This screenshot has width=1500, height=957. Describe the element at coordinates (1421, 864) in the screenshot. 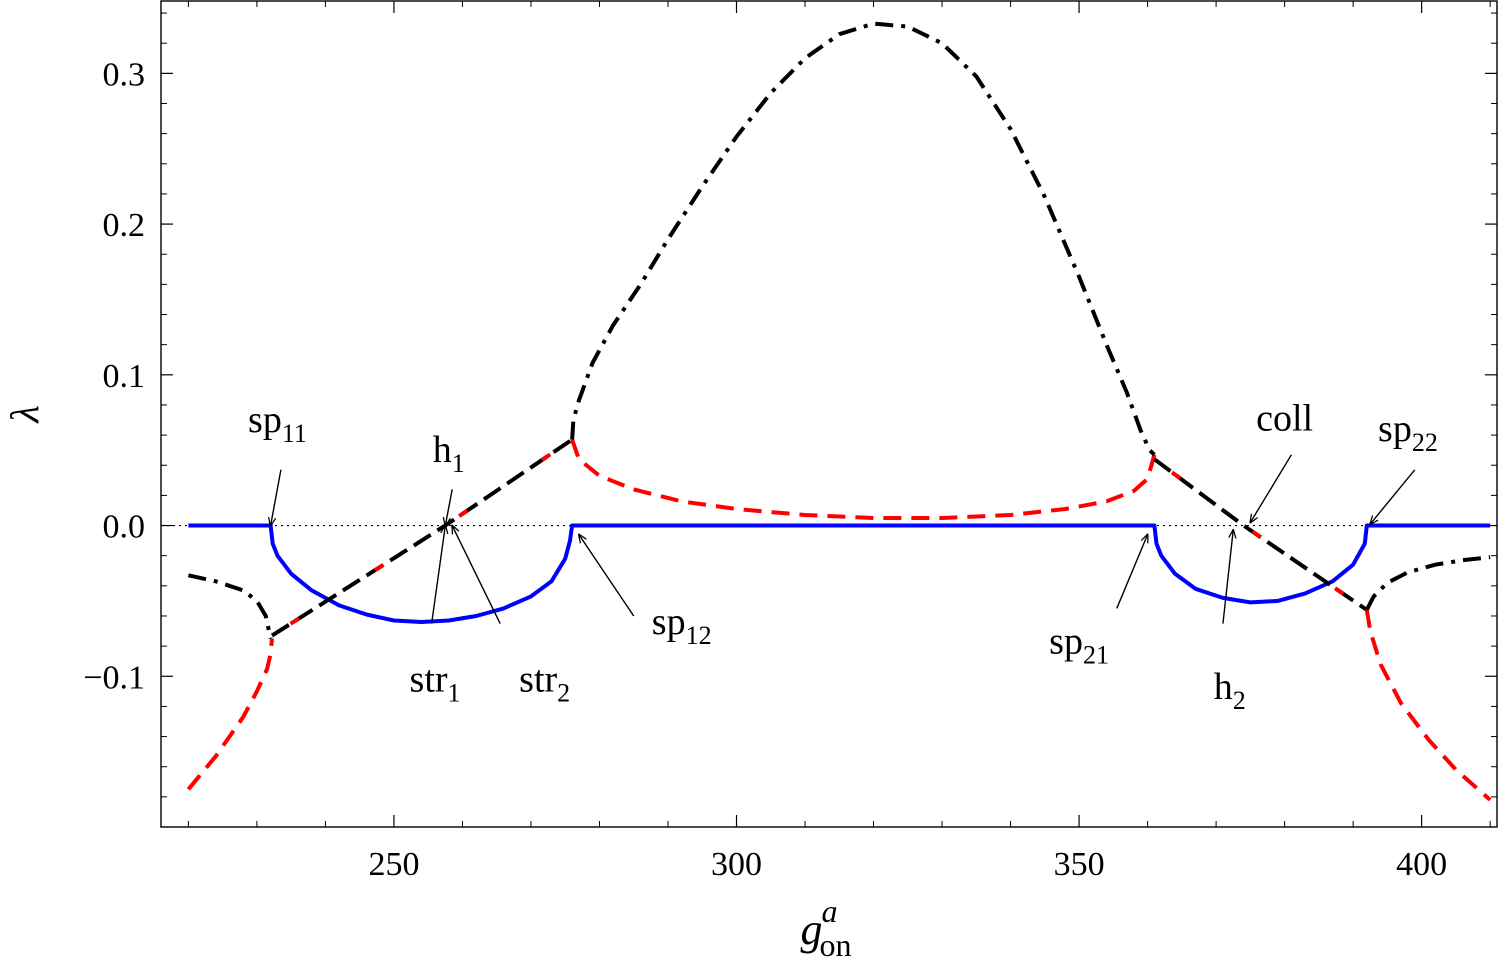

I see `x-tick-label: 400` at that location.